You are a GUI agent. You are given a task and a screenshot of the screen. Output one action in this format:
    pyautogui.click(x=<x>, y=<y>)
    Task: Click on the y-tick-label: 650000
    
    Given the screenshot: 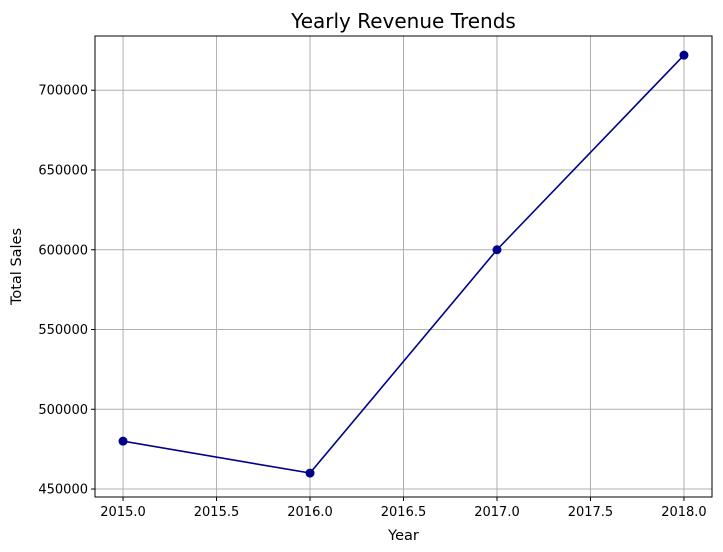 What is the action you would take?
    pyautogui.click(x=63, y=170)
    